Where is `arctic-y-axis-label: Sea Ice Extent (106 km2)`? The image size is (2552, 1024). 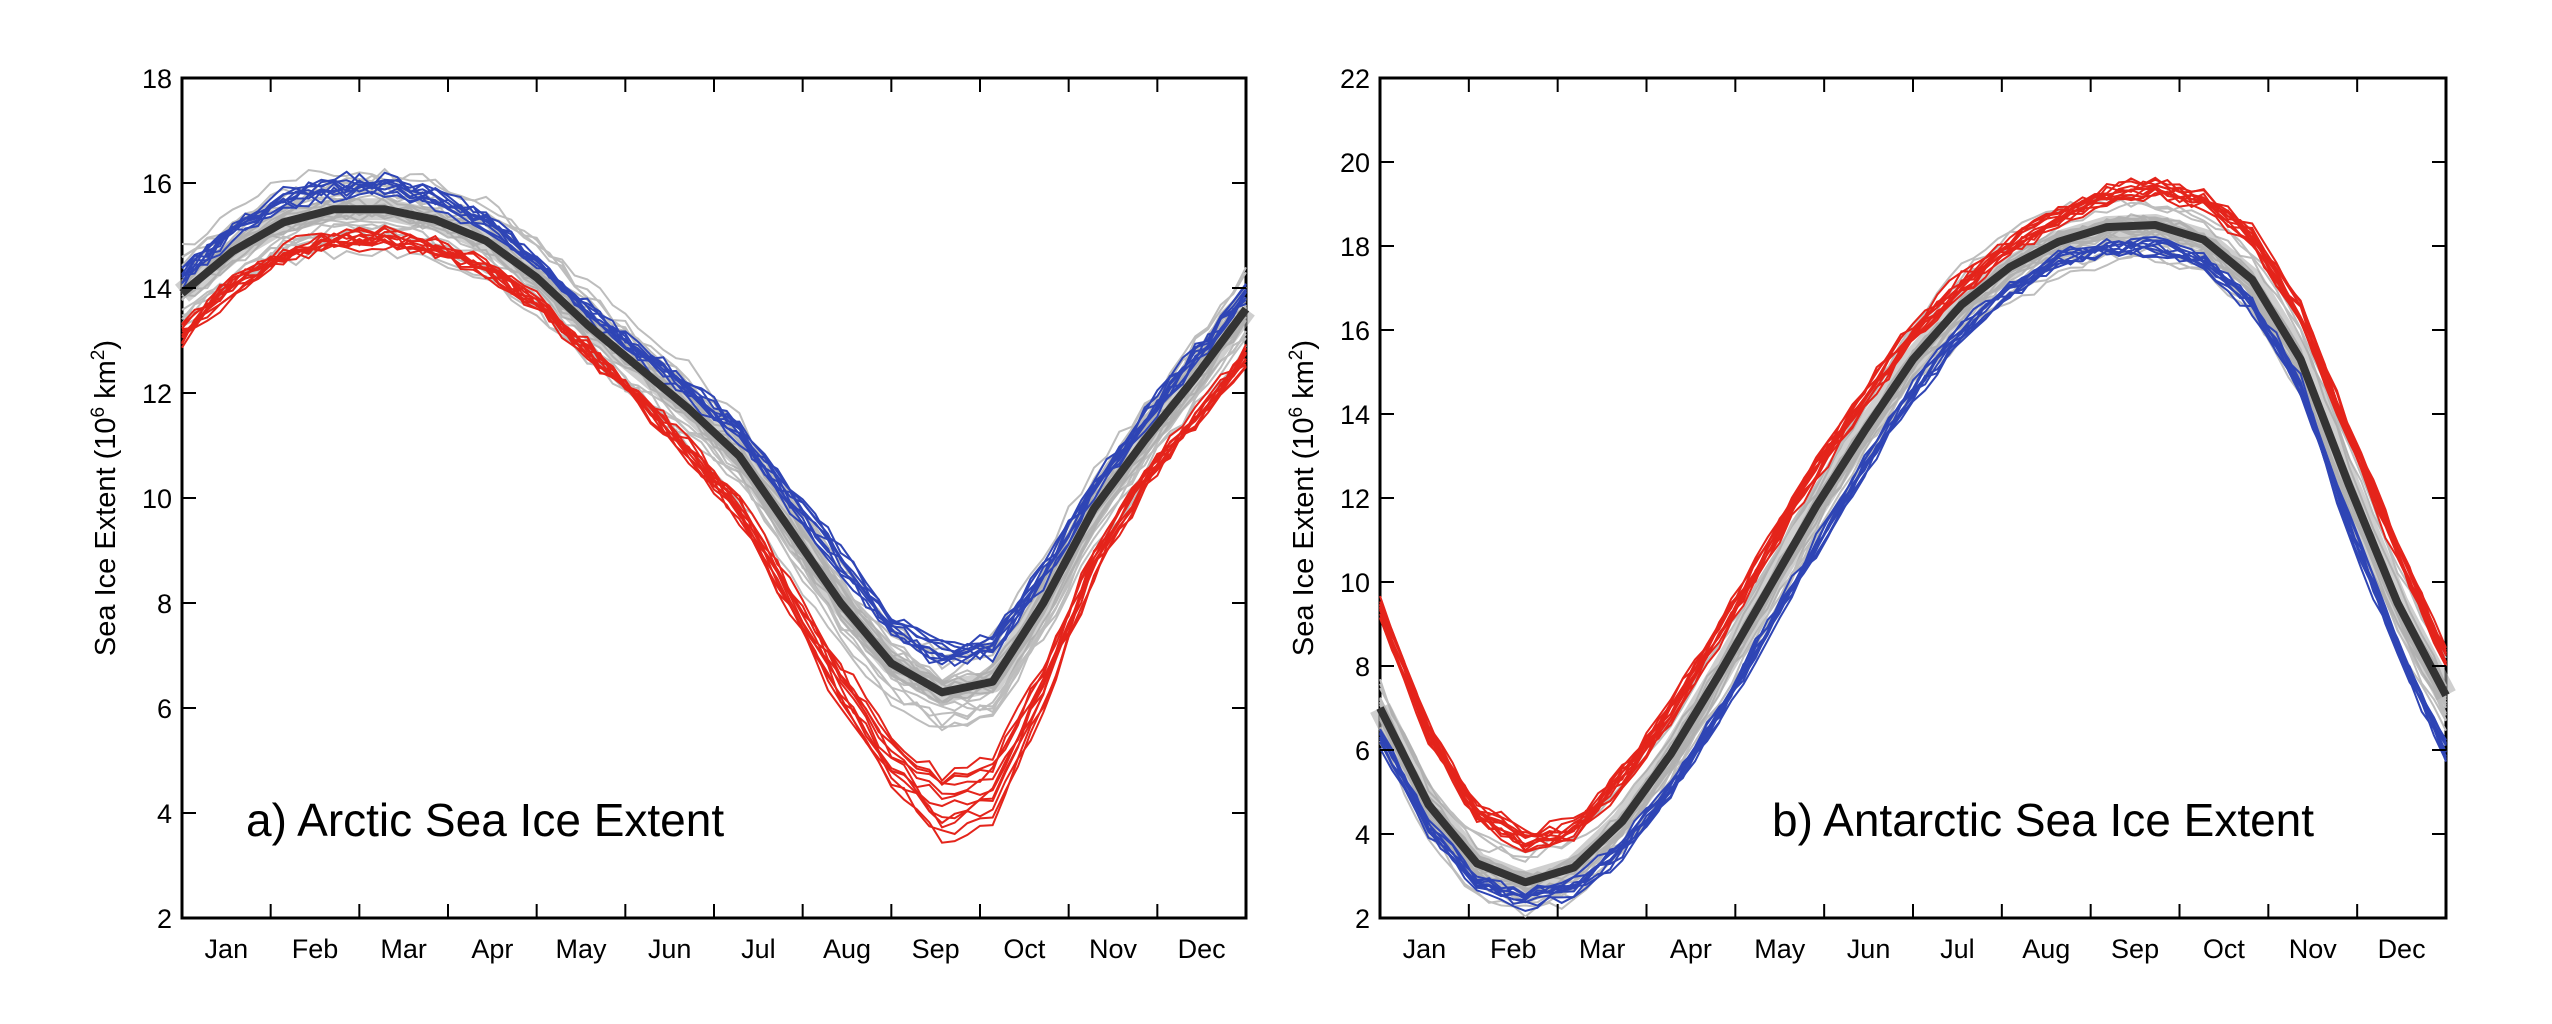
arctic-y-axis-label: Sea Ice Extent (106 km2) is located at coordinates (105, 498).